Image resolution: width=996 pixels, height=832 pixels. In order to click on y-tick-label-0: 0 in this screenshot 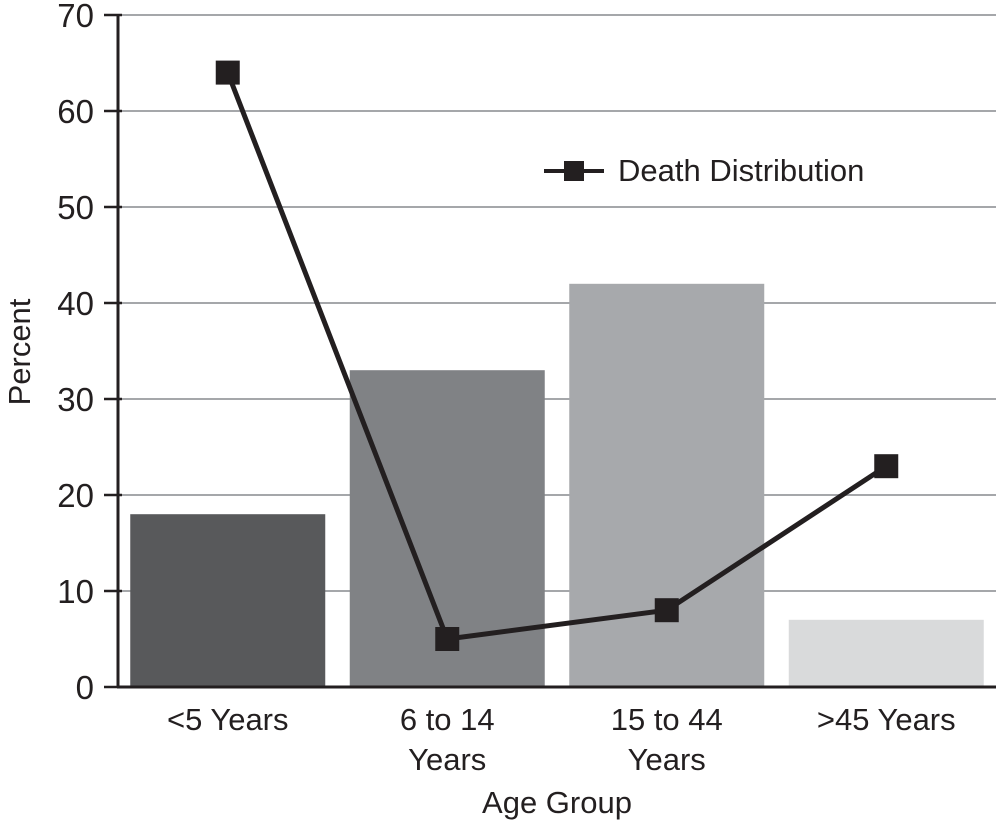, I will do `click(85, 687)`.